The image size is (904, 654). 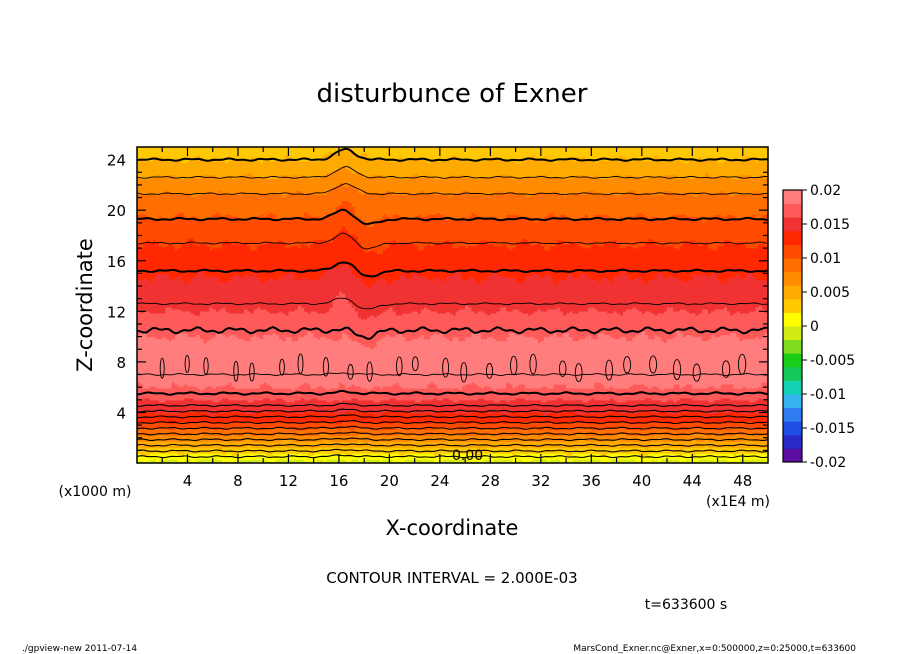 What do you see at coordinates (792, 414) in the screenshot?
I see `colorbar-swatch` at bounding box center [792, 414].